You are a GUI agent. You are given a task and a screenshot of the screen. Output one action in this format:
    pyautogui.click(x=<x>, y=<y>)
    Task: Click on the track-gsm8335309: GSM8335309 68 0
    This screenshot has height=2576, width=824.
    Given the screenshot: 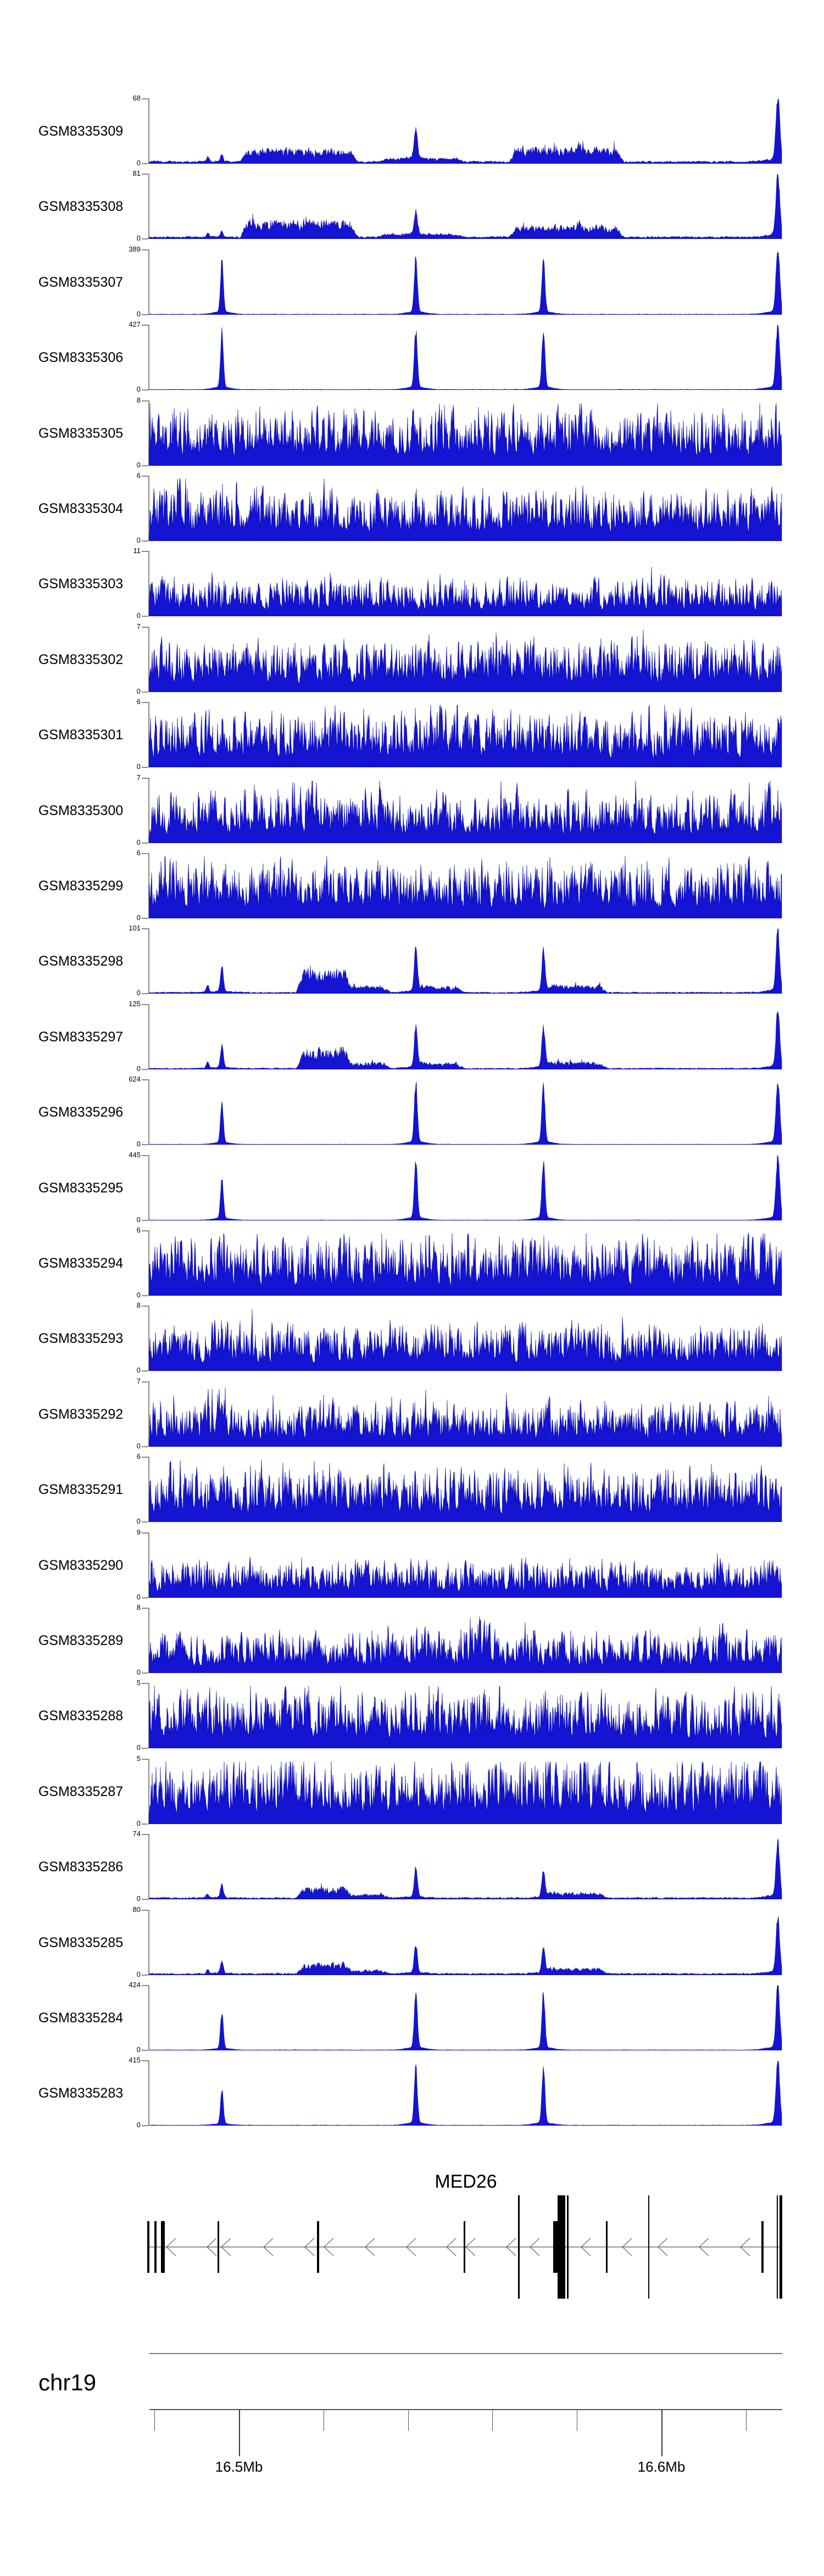 What is the action you would take?
    pyautogui.click(x=412, y=130)
    